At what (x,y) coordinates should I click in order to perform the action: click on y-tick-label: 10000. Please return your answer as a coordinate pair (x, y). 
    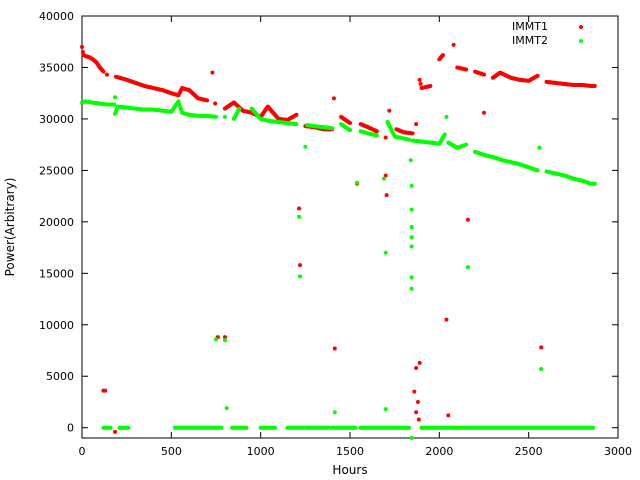
    Looking at the image, I should click on (56, 325).